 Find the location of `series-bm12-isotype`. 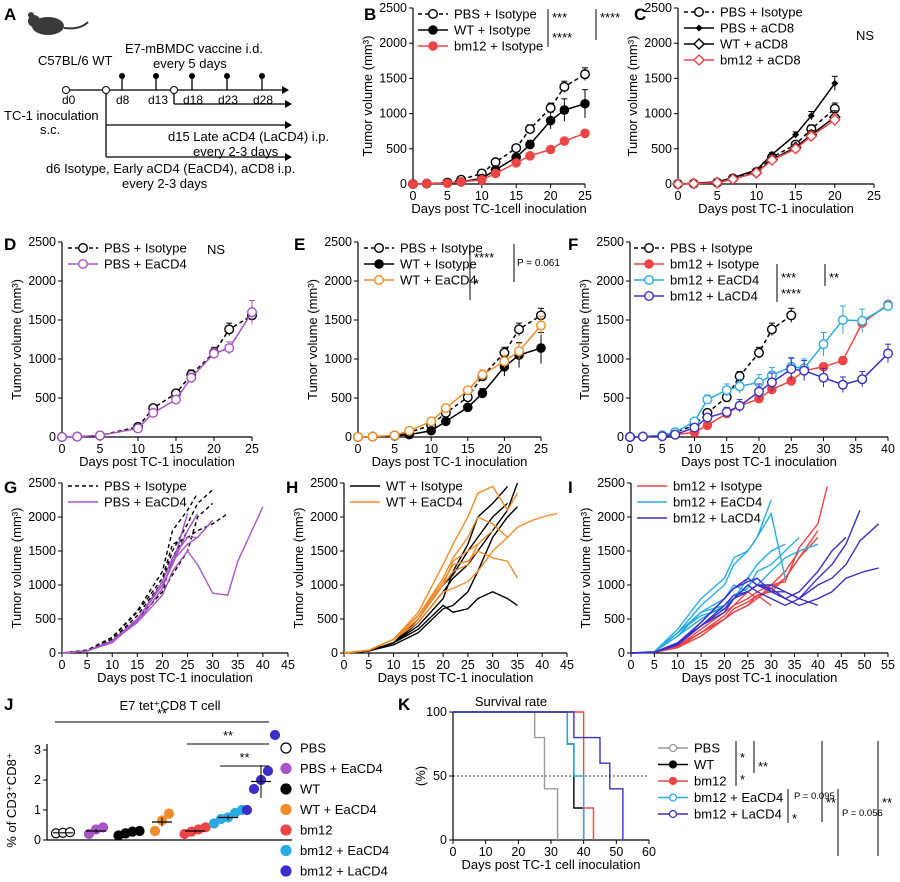

series-bm12-isotype is located at coordinates (499, 158).